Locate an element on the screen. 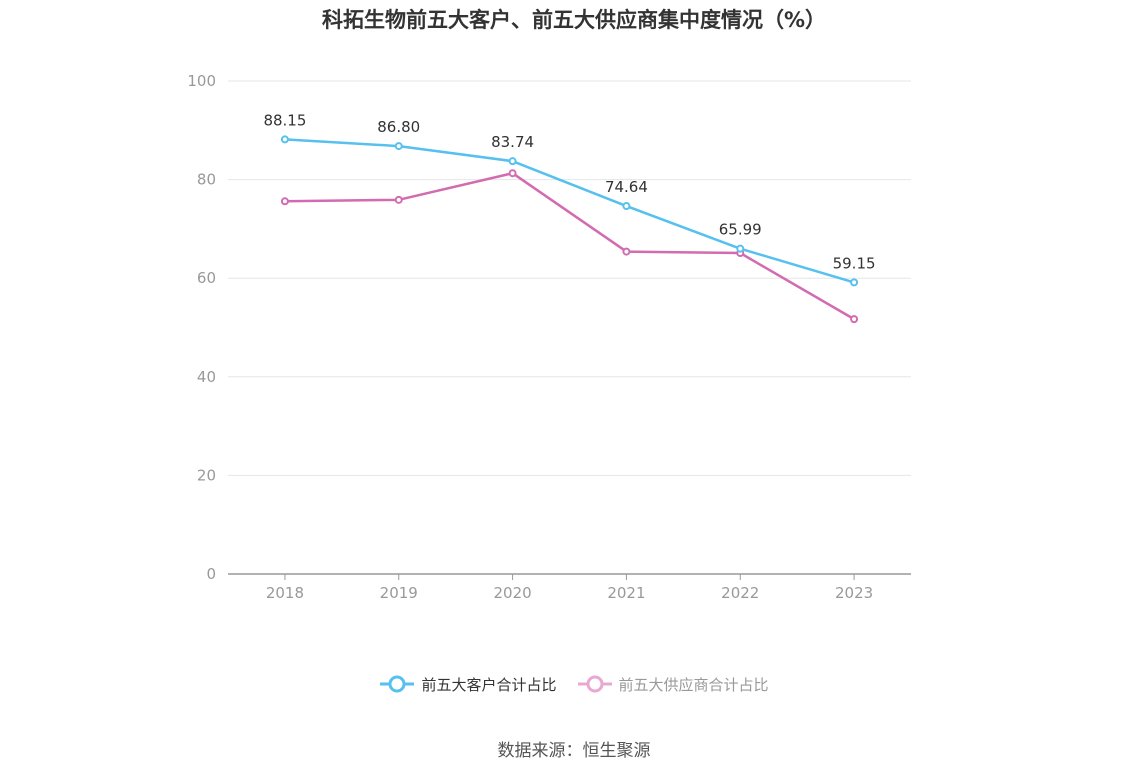  chart-title: 科拓生物前五大客户、前五大供应商集中度情况（%） is located at coordinates (574, 20).